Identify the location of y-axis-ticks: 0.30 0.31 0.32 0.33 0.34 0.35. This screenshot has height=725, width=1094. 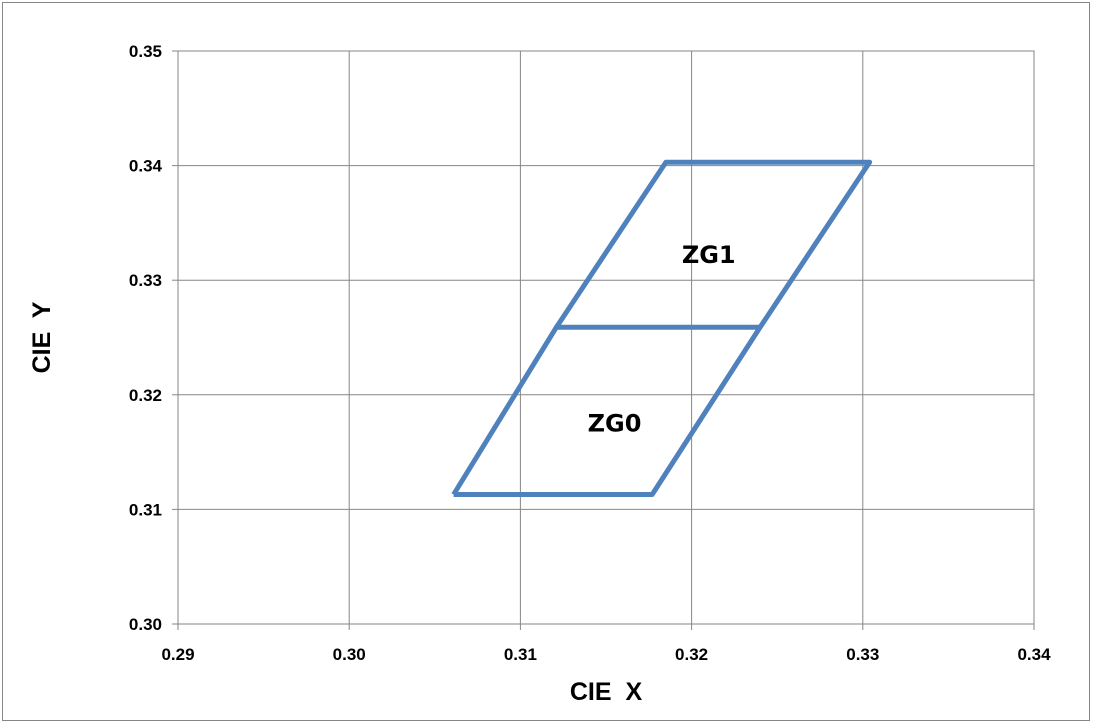
(153, 338).